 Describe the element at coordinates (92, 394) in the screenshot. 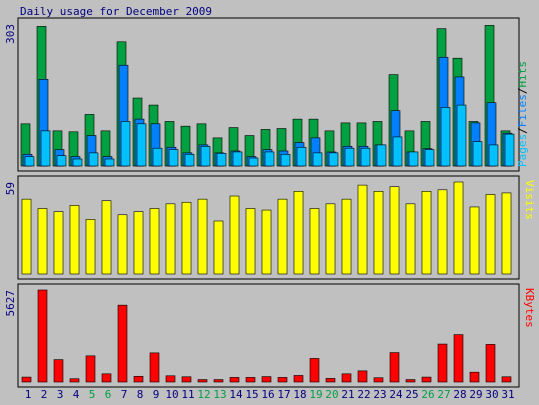

I see `x-tick-label-5: 5` at that location.